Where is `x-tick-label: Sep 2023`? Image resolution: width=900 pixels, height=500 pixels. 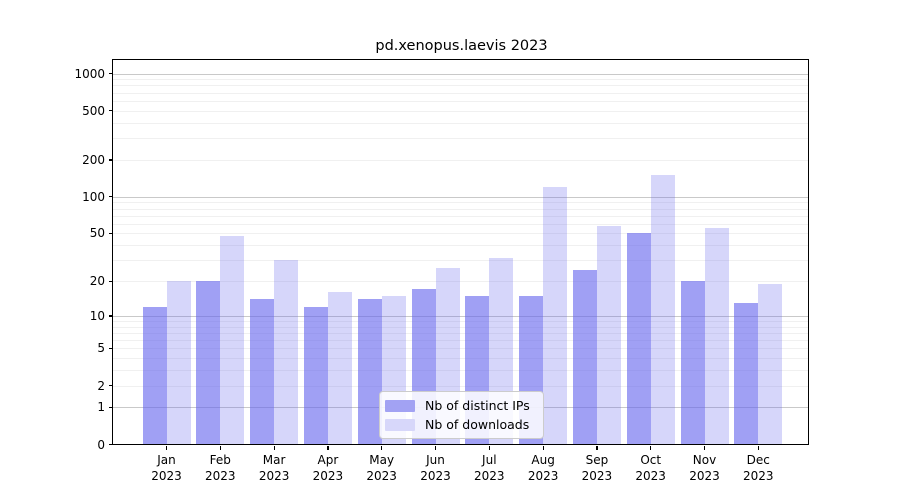 x-tick-label: Sep 2023 is located at coordinates (597, 467).